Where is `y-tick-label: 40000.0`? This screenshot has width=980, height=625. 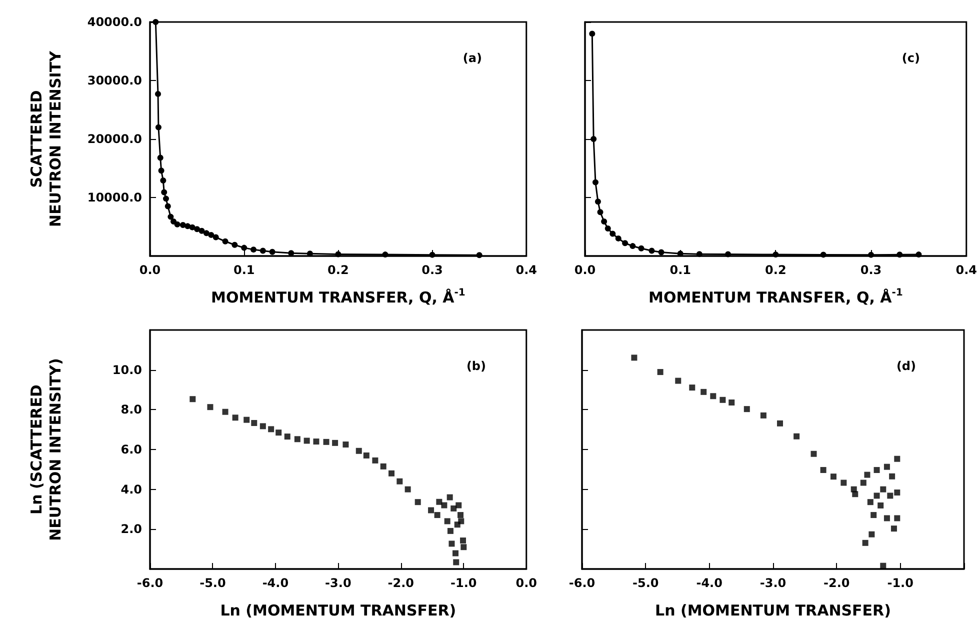 y-tick-label: 40000.0 is located at coordinates (114, 22).